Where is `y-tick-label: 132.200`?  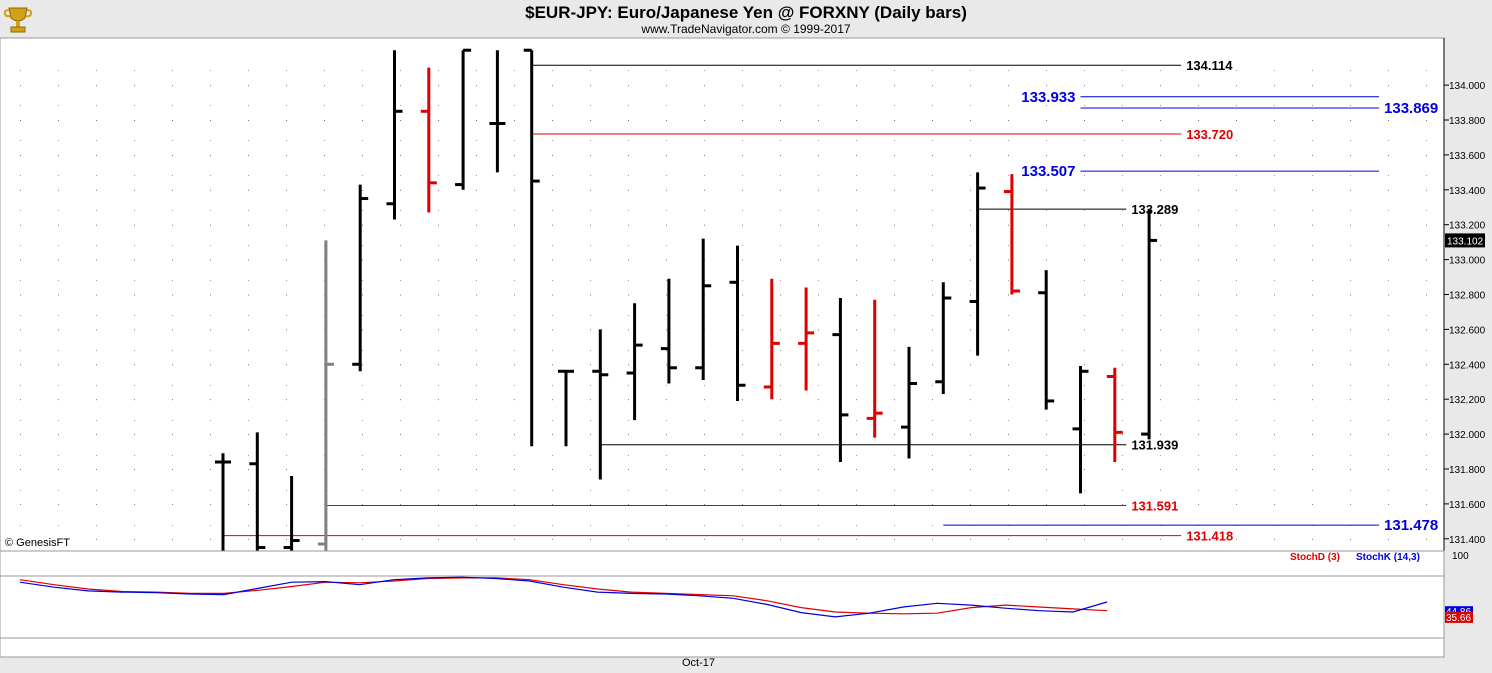 y-tick-label: 132.200 is located at coordinates (1467, 400).